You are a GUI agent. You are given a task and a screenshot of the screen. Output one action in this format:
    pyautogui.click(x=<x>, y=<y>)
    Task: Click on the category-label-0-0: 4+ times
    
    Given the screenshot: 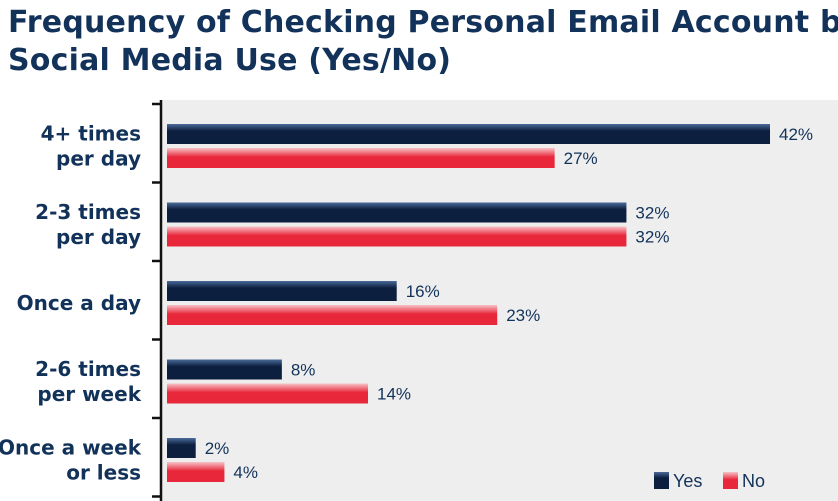 What is the action you would take?
    pyautogui.click(x=91, y=134)
    